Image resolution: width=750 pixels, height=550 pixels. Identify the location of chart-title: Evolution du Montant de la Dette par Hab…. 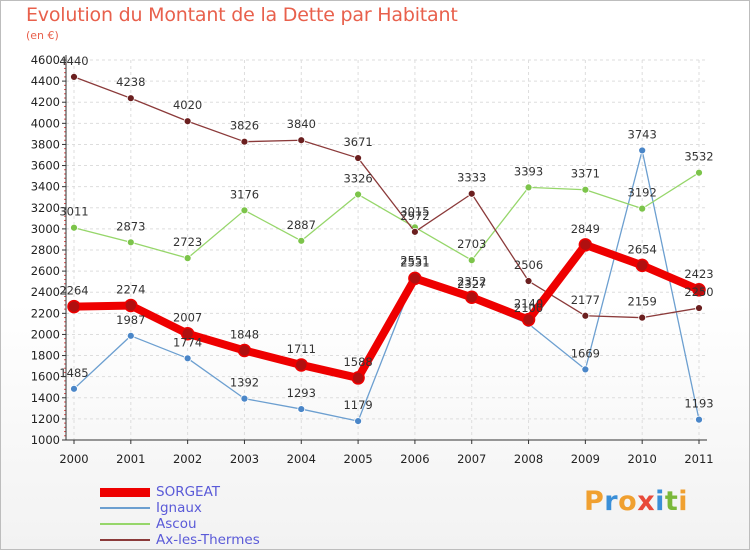
(242, 15).